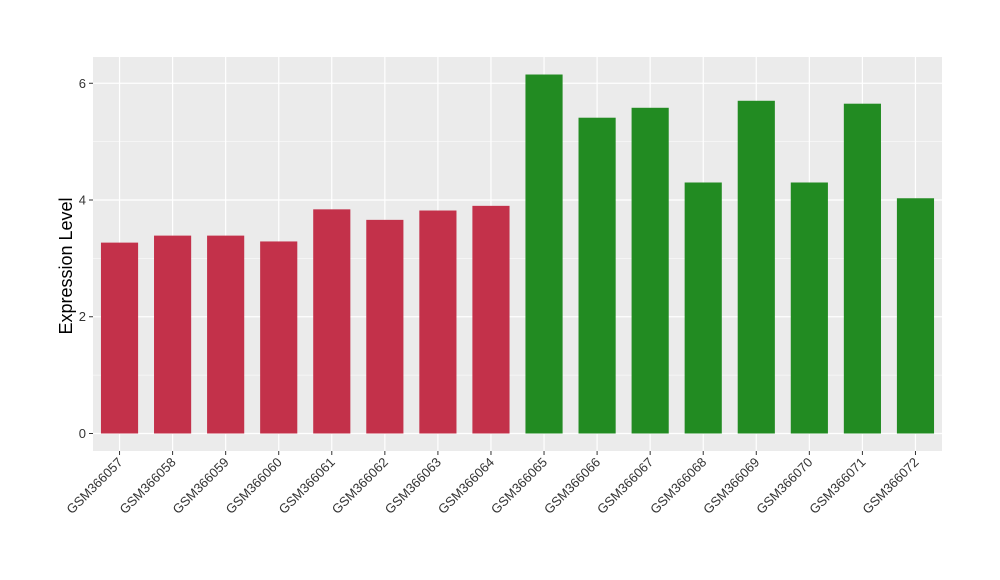 This screenshot has height=580, width=1000. I want to click on y-tick-label: 4, so click(82, 200).